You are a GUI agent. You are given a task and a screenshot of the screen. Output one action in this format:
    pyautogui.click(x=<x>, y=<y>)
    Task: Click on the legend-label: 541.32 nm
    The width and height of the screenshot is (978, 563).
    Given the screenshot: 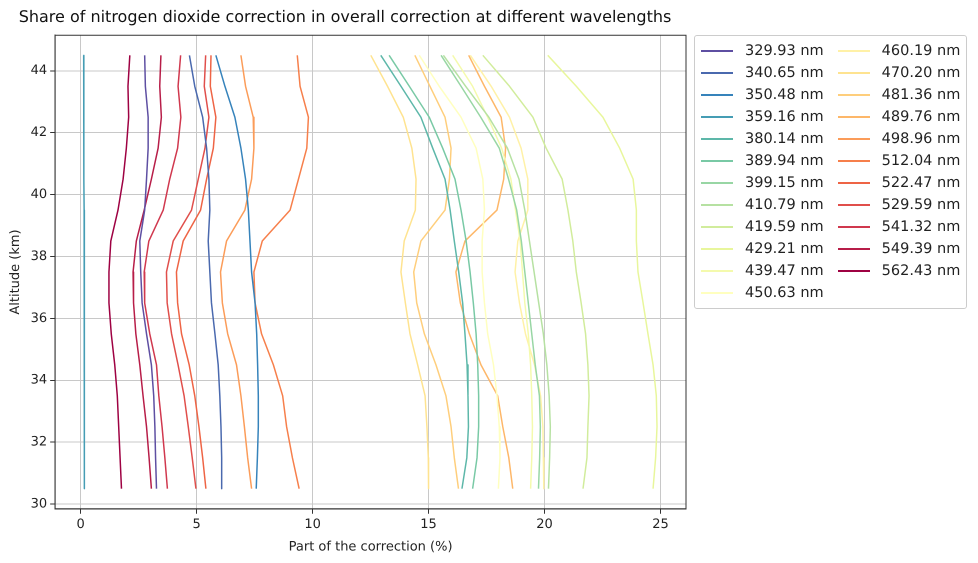 What is the action you would take?
    pyautogui.click(x=921, y=227)
    